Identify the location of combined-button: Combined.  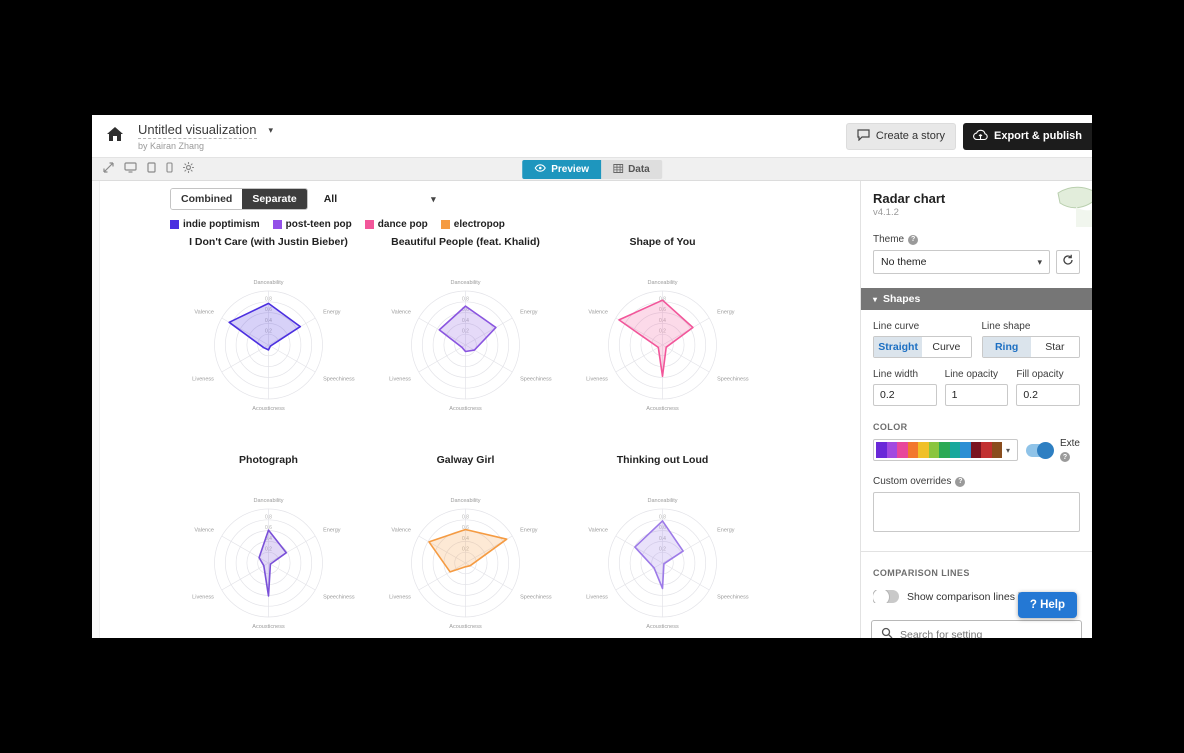
(207, 199).